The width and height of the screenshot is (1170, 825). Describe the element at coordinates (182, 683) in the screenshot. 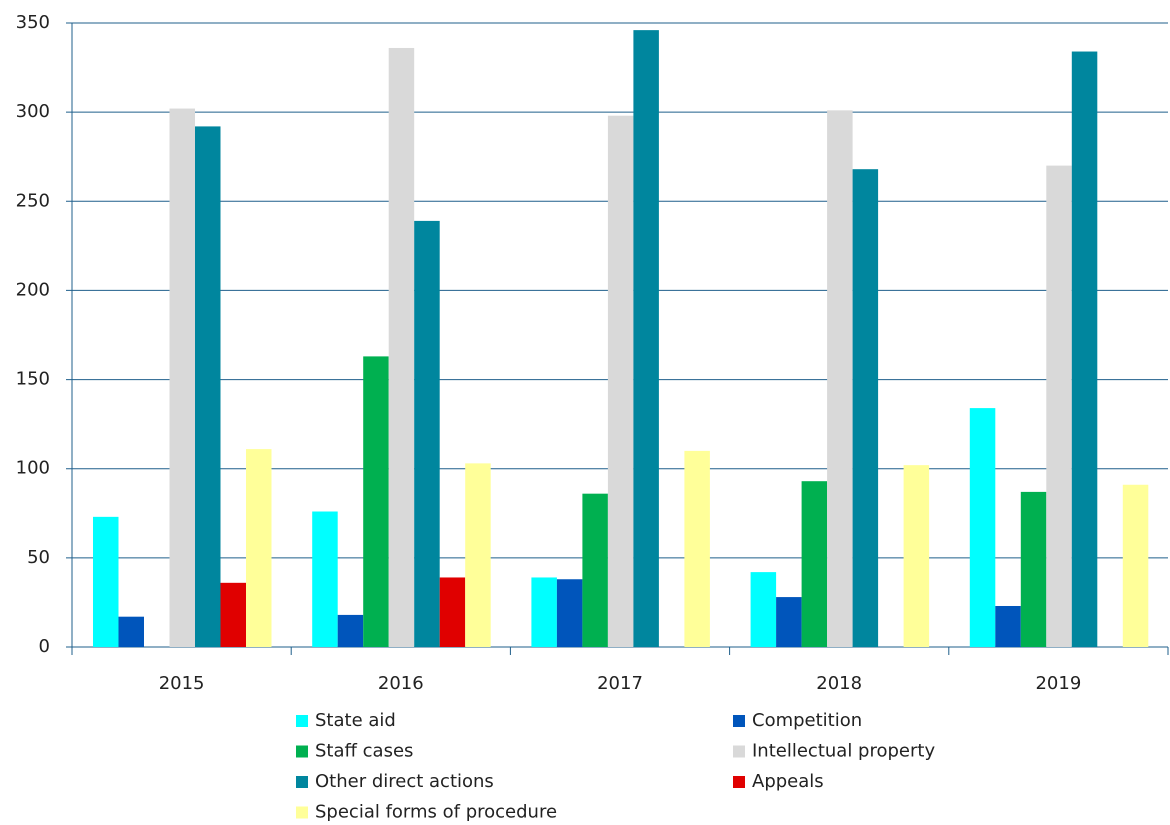

I see `x-tick-label: 2015` at that location.